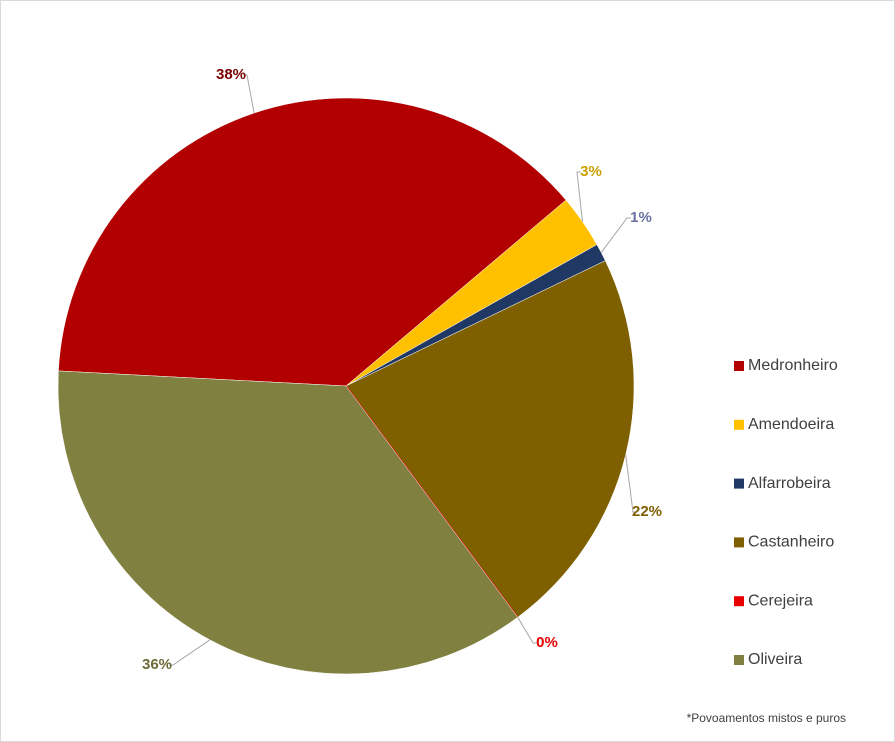 The width and height of the screenshot is (895, 742). Describe the element at coordinates (791, 542) in the screenshot. I see `legend-label: Castanheiro` at that location.